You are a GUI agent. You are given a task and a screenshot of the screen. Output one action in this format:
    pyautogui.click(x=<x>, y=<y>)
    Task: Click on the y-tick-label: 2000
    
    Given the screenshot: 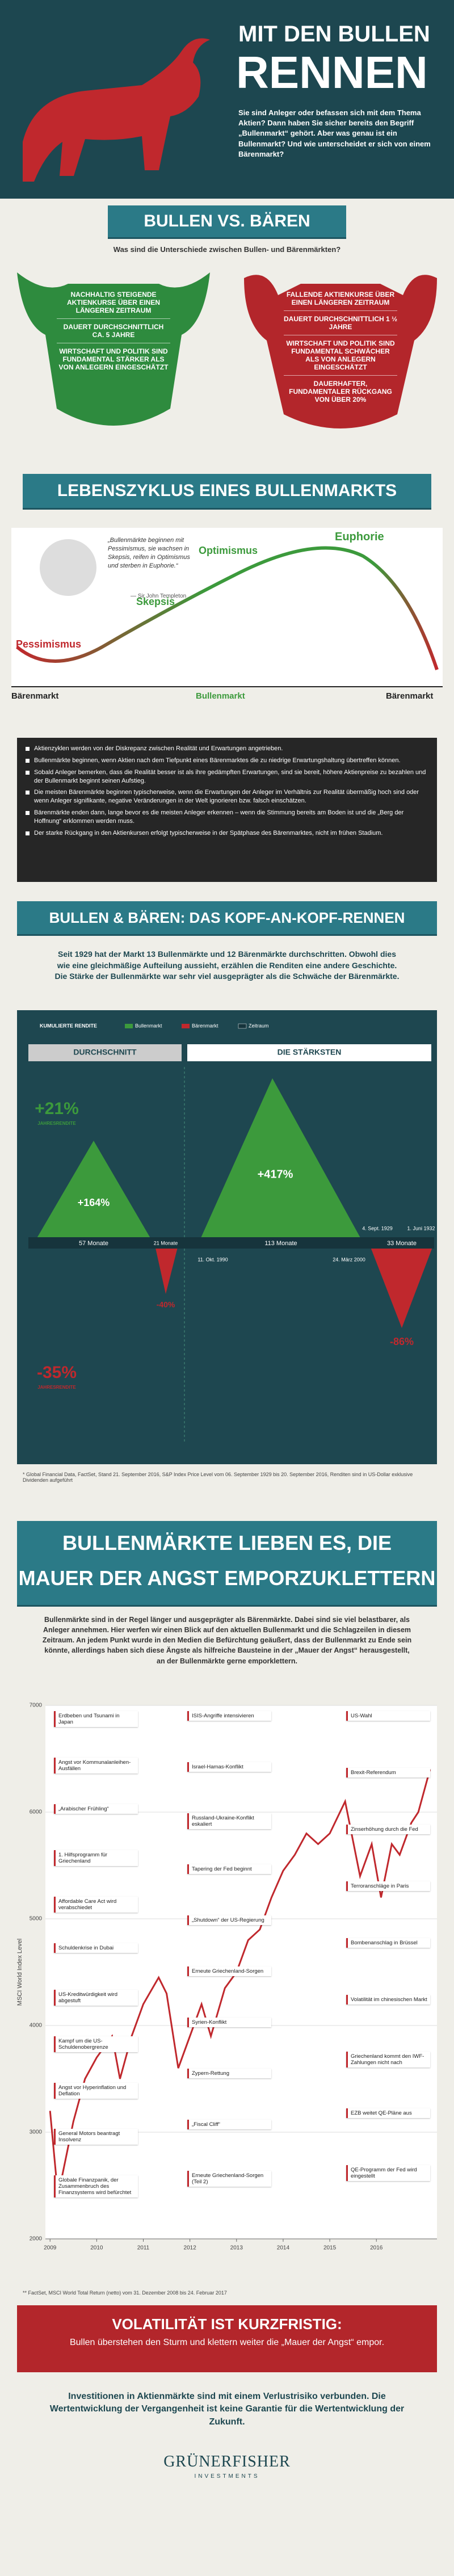 What is the action you would take?
    pyautogui.click(x=36, y=2239)
    